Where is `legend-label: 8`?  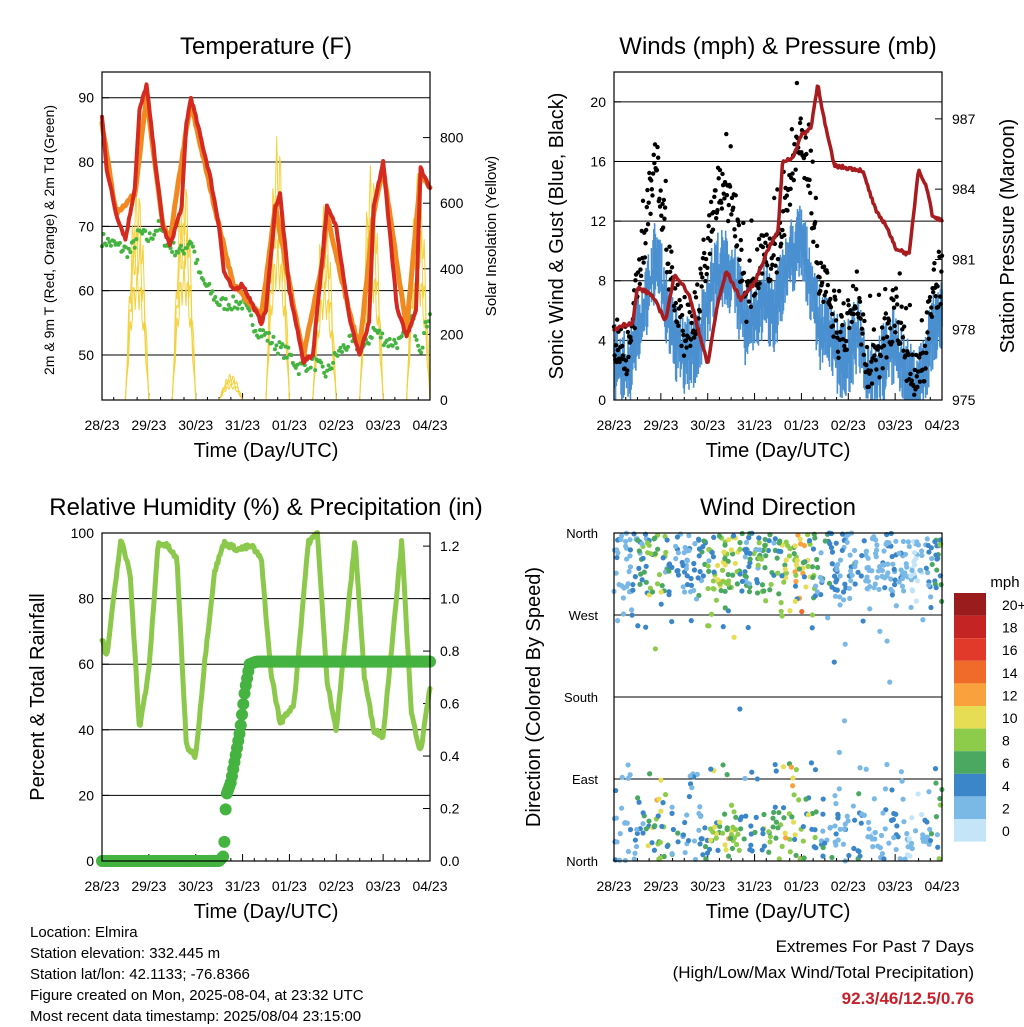 legend-label: 8 is located at coordinates (1006, 741).